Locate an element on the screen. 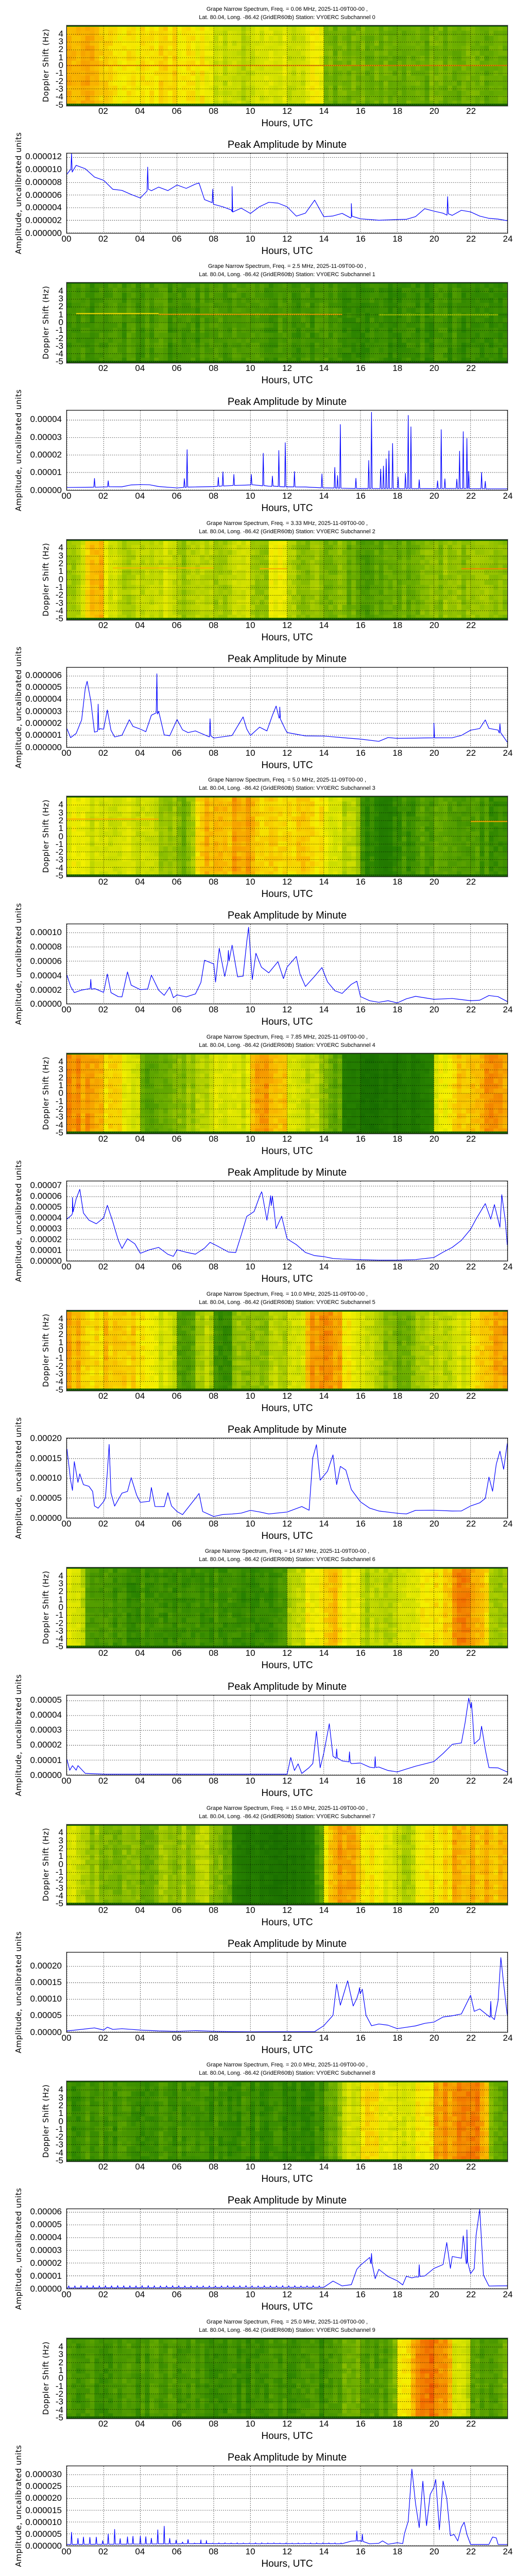 This screenshot has height=2576, width=515. spectrogram-y-tick-label: -1 is located at coordinates (59, 587).